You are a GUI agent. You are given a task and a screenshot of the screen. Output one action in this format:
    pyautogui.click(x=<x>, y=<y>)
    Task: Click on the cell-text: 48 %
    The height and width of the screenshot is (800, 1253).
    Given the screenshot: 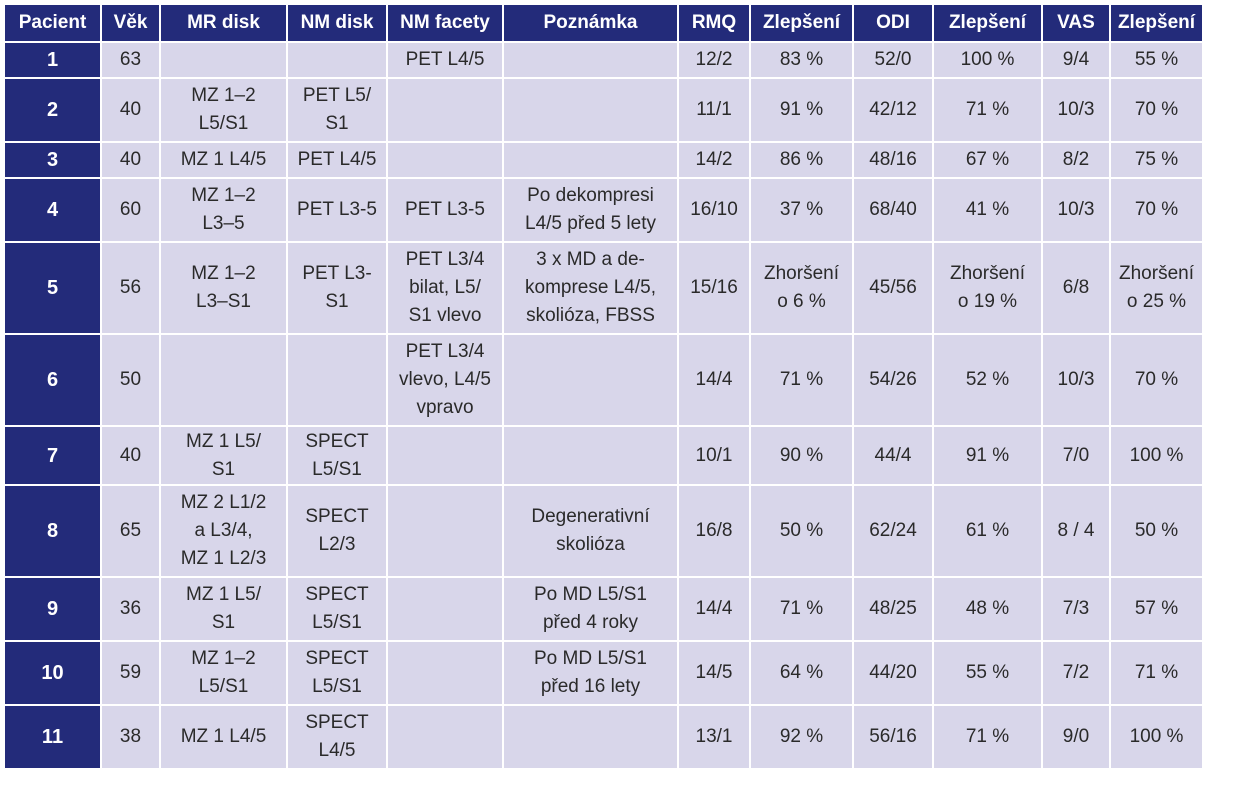 What is the action you would take?
    pyautogui.click(x=987, y=608)
    